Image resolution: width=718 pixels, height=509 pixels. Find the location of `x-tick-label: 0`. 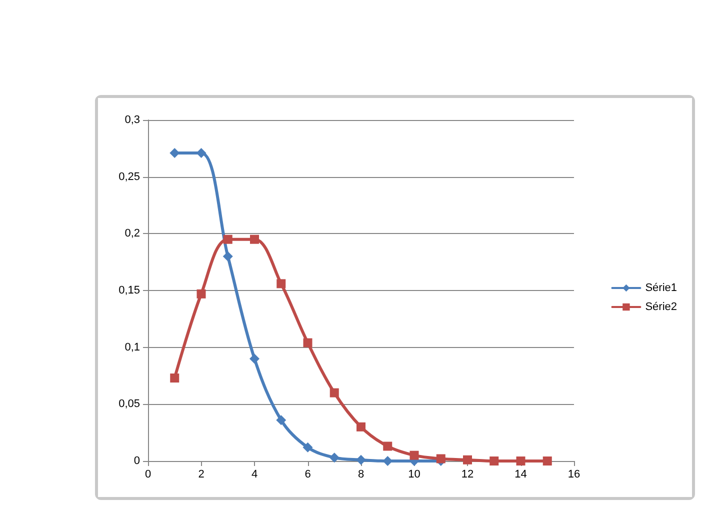

x-tick-label: 0 is located at coordinates (148, 474).